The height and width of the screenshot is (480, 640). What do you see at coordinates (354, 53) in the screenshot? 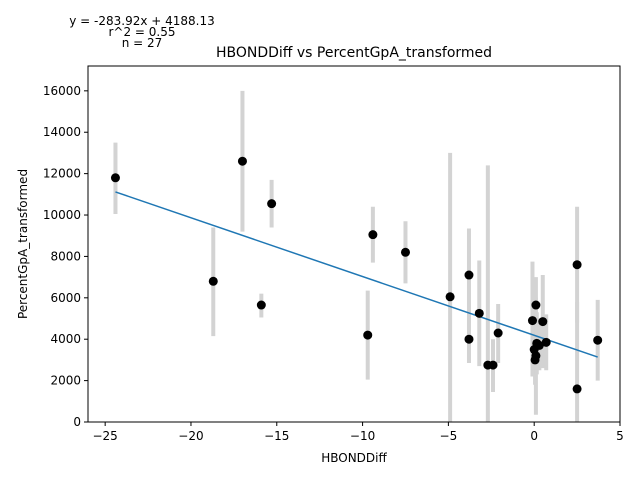
I see `chart-title: HBONDDiff vs PercentGpA_transformed` at bounding box center [354, 53].